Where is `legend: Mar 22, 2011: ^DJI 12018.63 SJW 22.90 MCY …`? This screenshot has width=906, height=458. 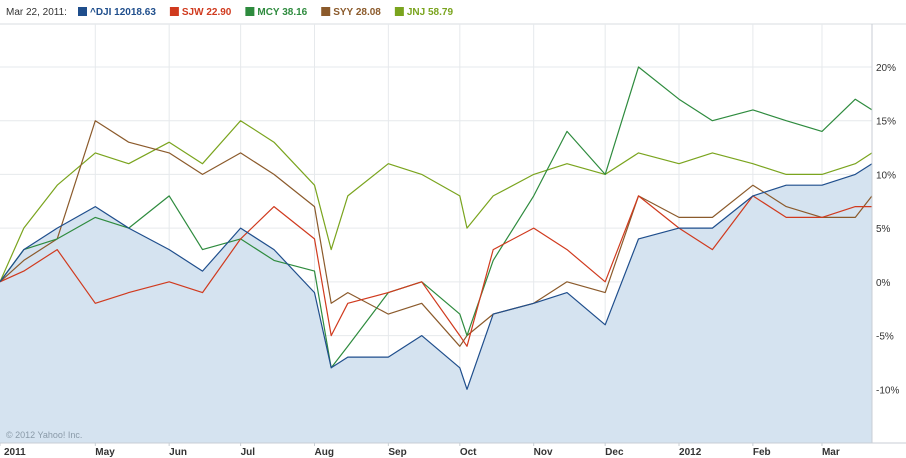
legend: Mar 22, 2011: ^DJI 12018.63 SJW 22.90 MCY … is located at coordinates (229, 12).